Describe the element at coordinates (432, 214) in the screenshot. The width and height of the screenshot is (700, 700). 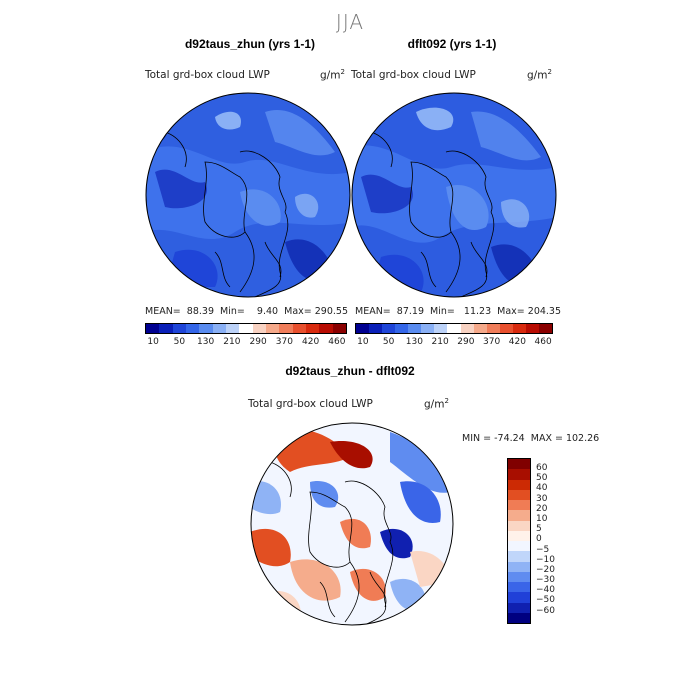
I see `panel-2-coastlines` at that location.